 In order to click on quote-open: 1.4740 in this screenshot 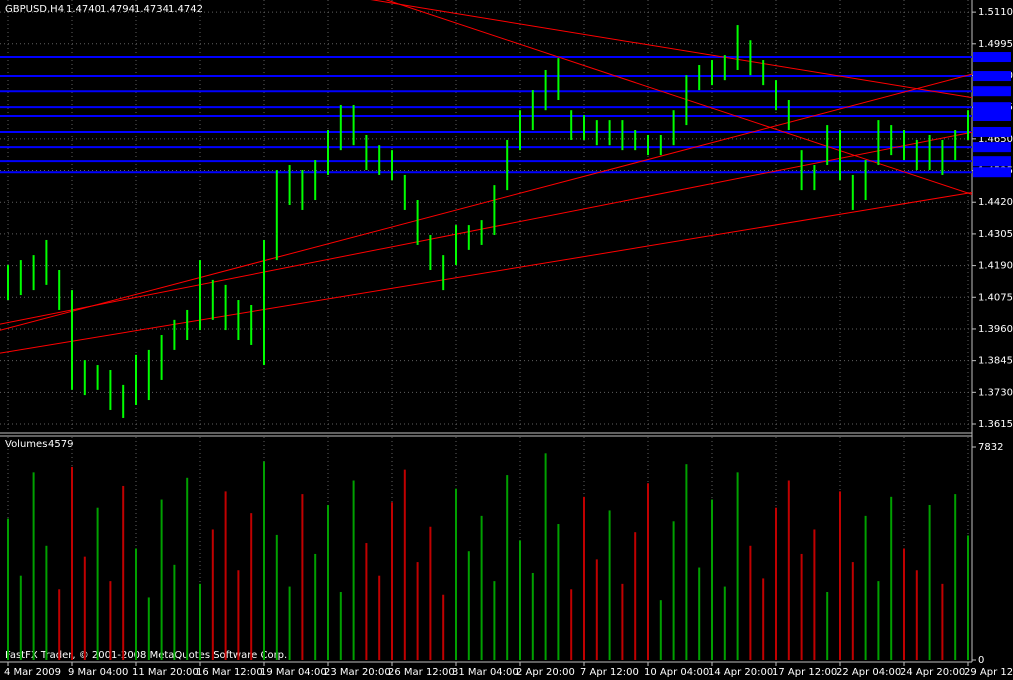, I will do `click(83, 9)`.